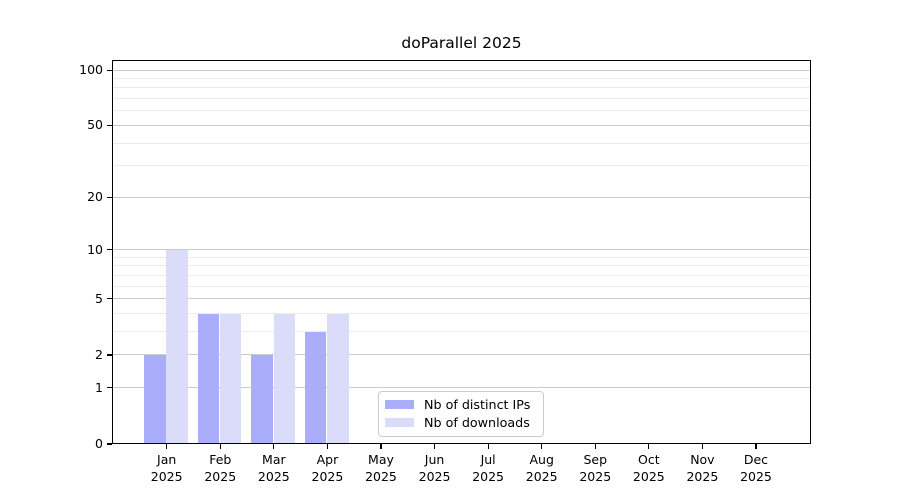 The width and height of the screenshot is (900, 500). What do you see at coordinates (381, 468) in the screenshot?
I see `x-tick-label: May 2025` at bounding box center [381, 468].